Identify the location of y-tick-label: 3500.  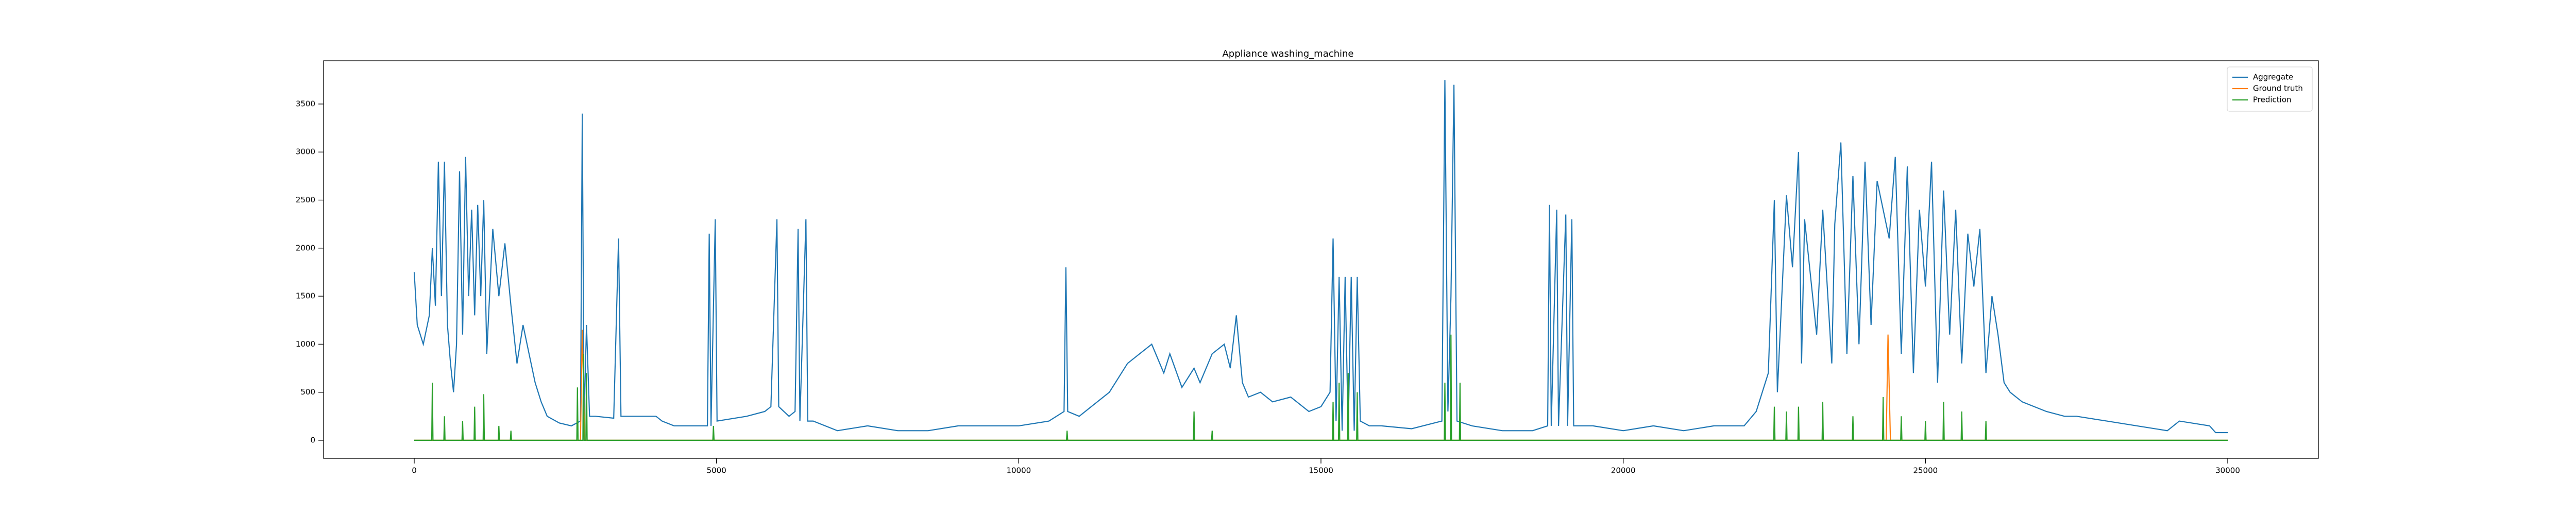
(305, 103).